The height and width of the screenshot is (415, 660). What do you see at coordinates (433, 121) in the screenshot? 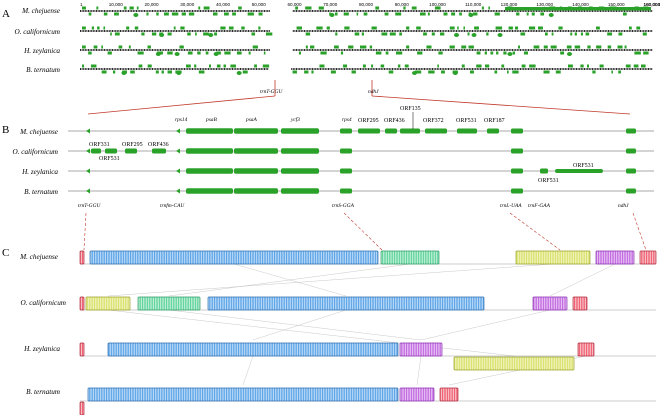
I see `orf-label: ORF372` at bounding box center [433, 121].